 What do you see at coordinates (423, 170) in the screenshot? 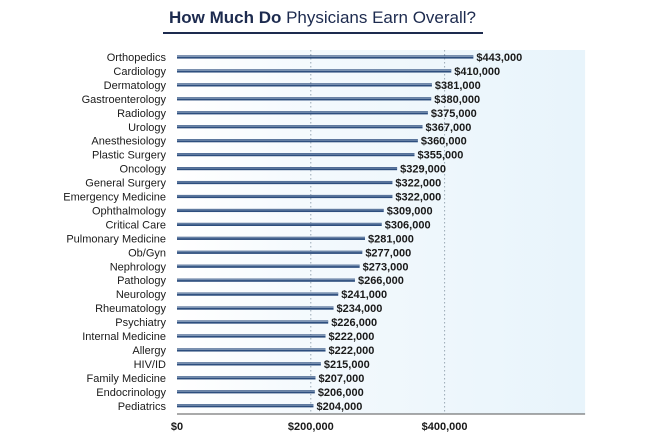
I see `value-label: $329,000` at bounding box center [423, 170].